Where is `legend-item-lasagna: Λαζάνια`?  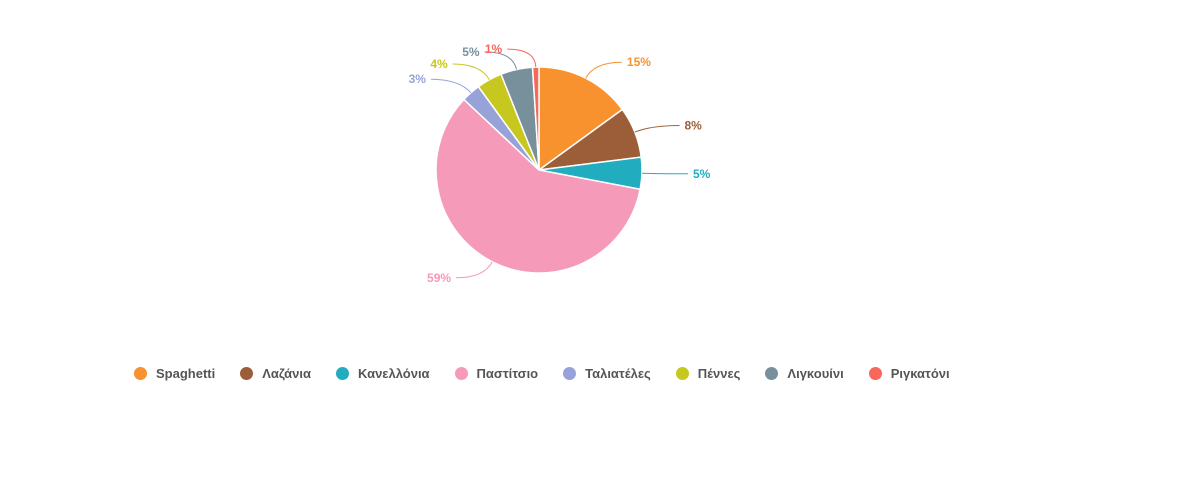 legend-item-lasagna: Λαζάνια is located at coordinates (275, 373).